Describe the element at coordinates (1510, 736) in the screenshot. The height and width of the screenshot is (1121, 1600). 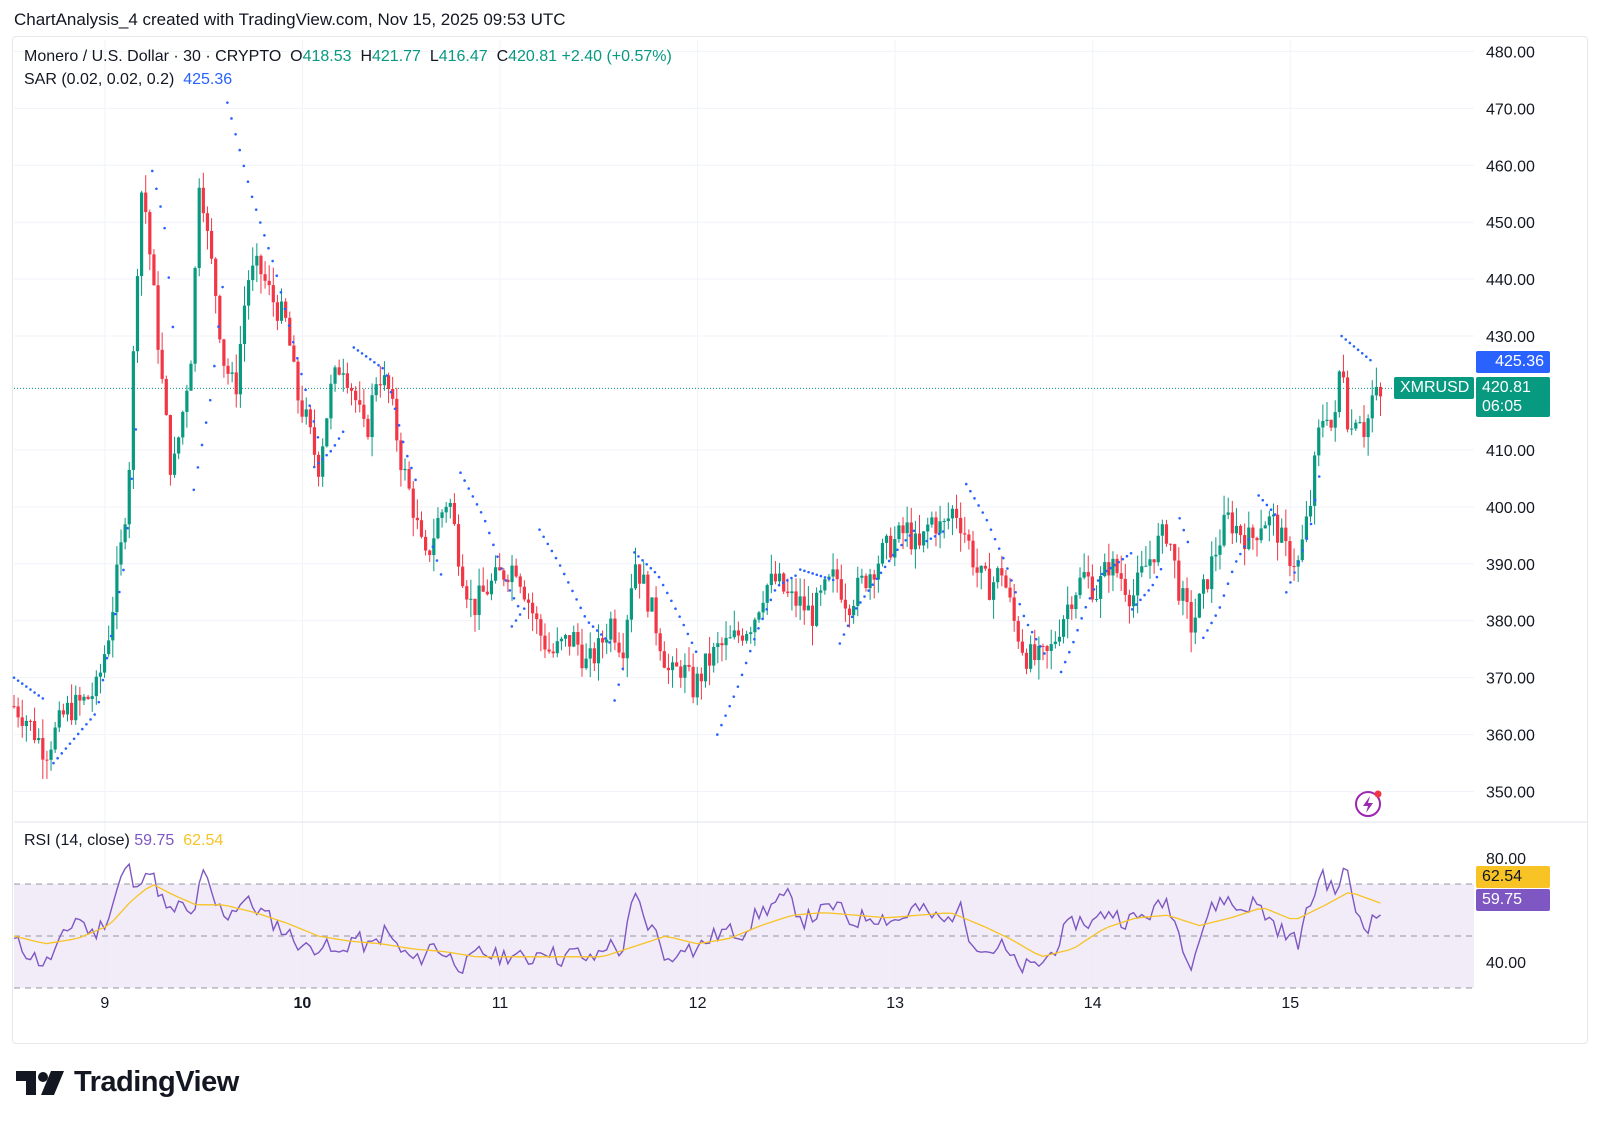
I see `price-tick-label: 360.00` at that location.